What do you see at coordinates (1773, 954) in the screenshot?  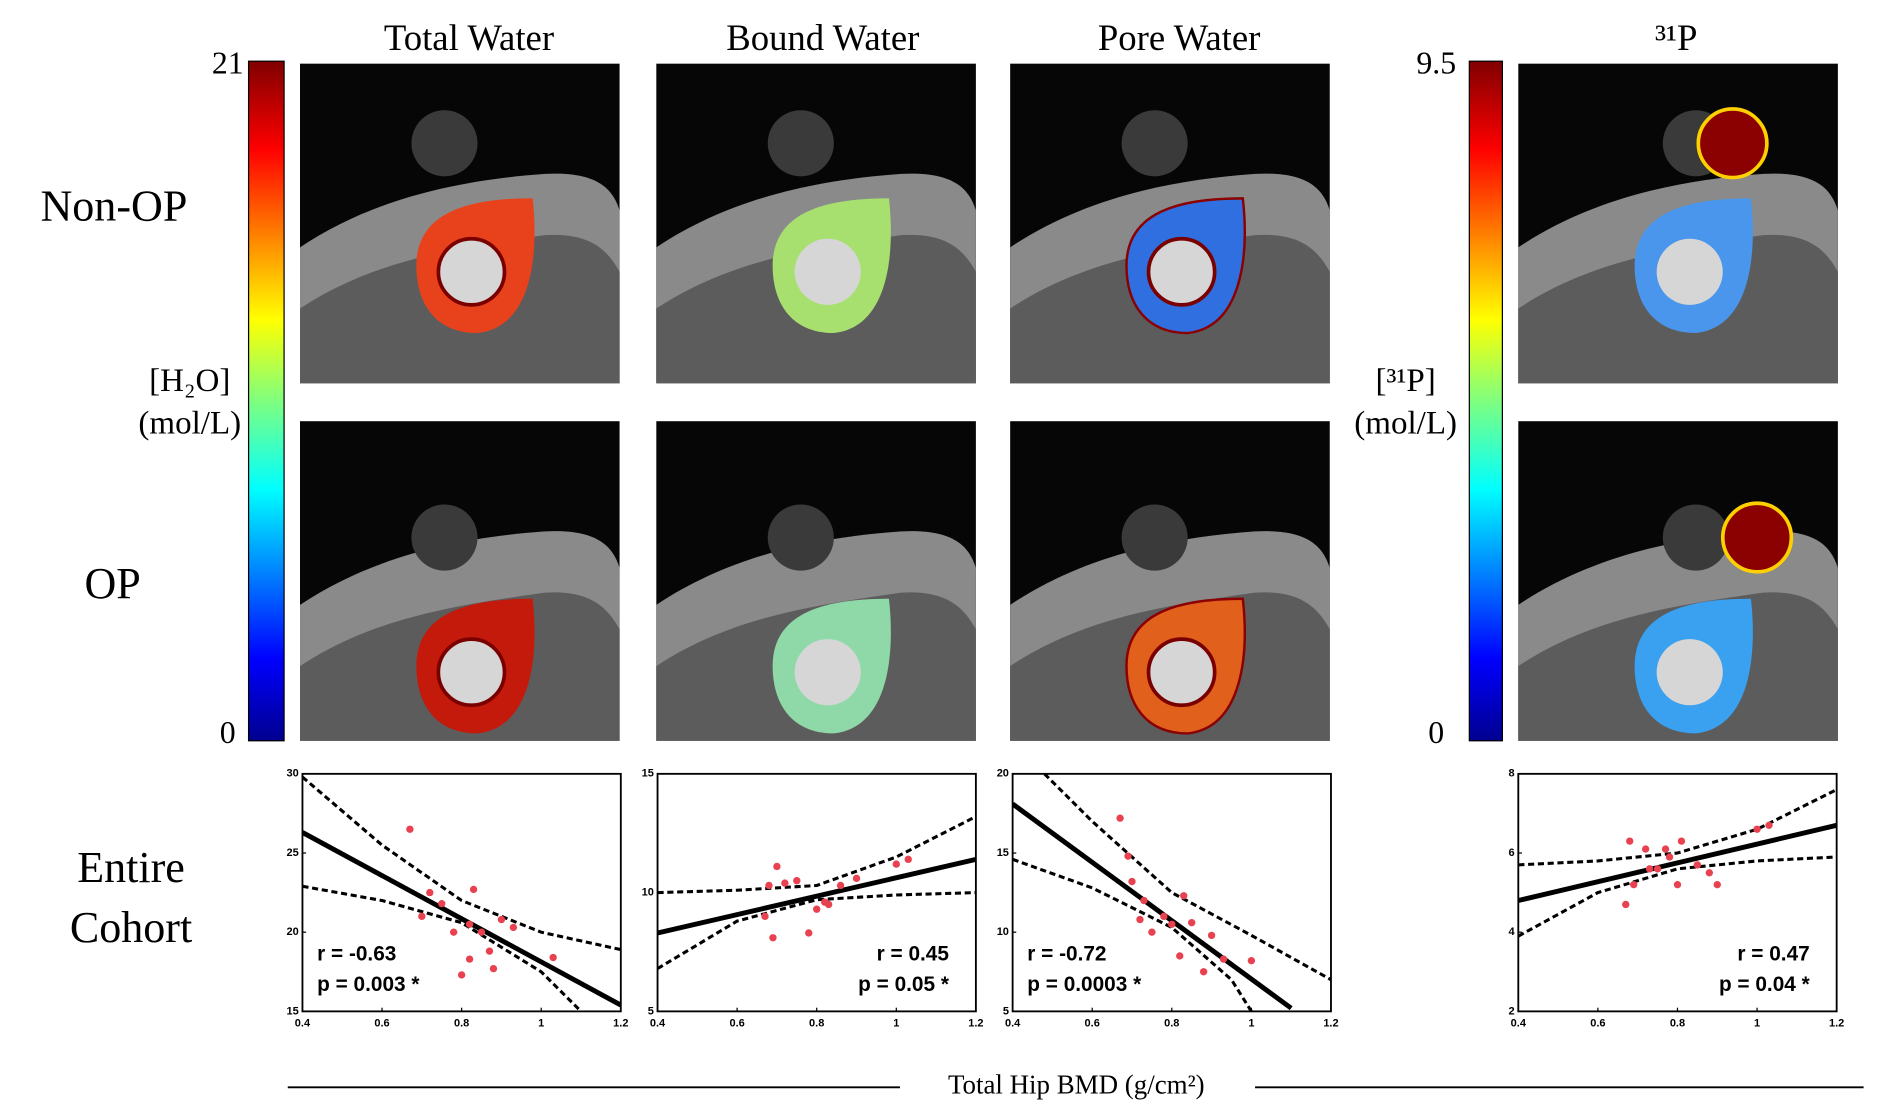 I see `annotation: r = 0.47` at bounding box center [1773, 954].